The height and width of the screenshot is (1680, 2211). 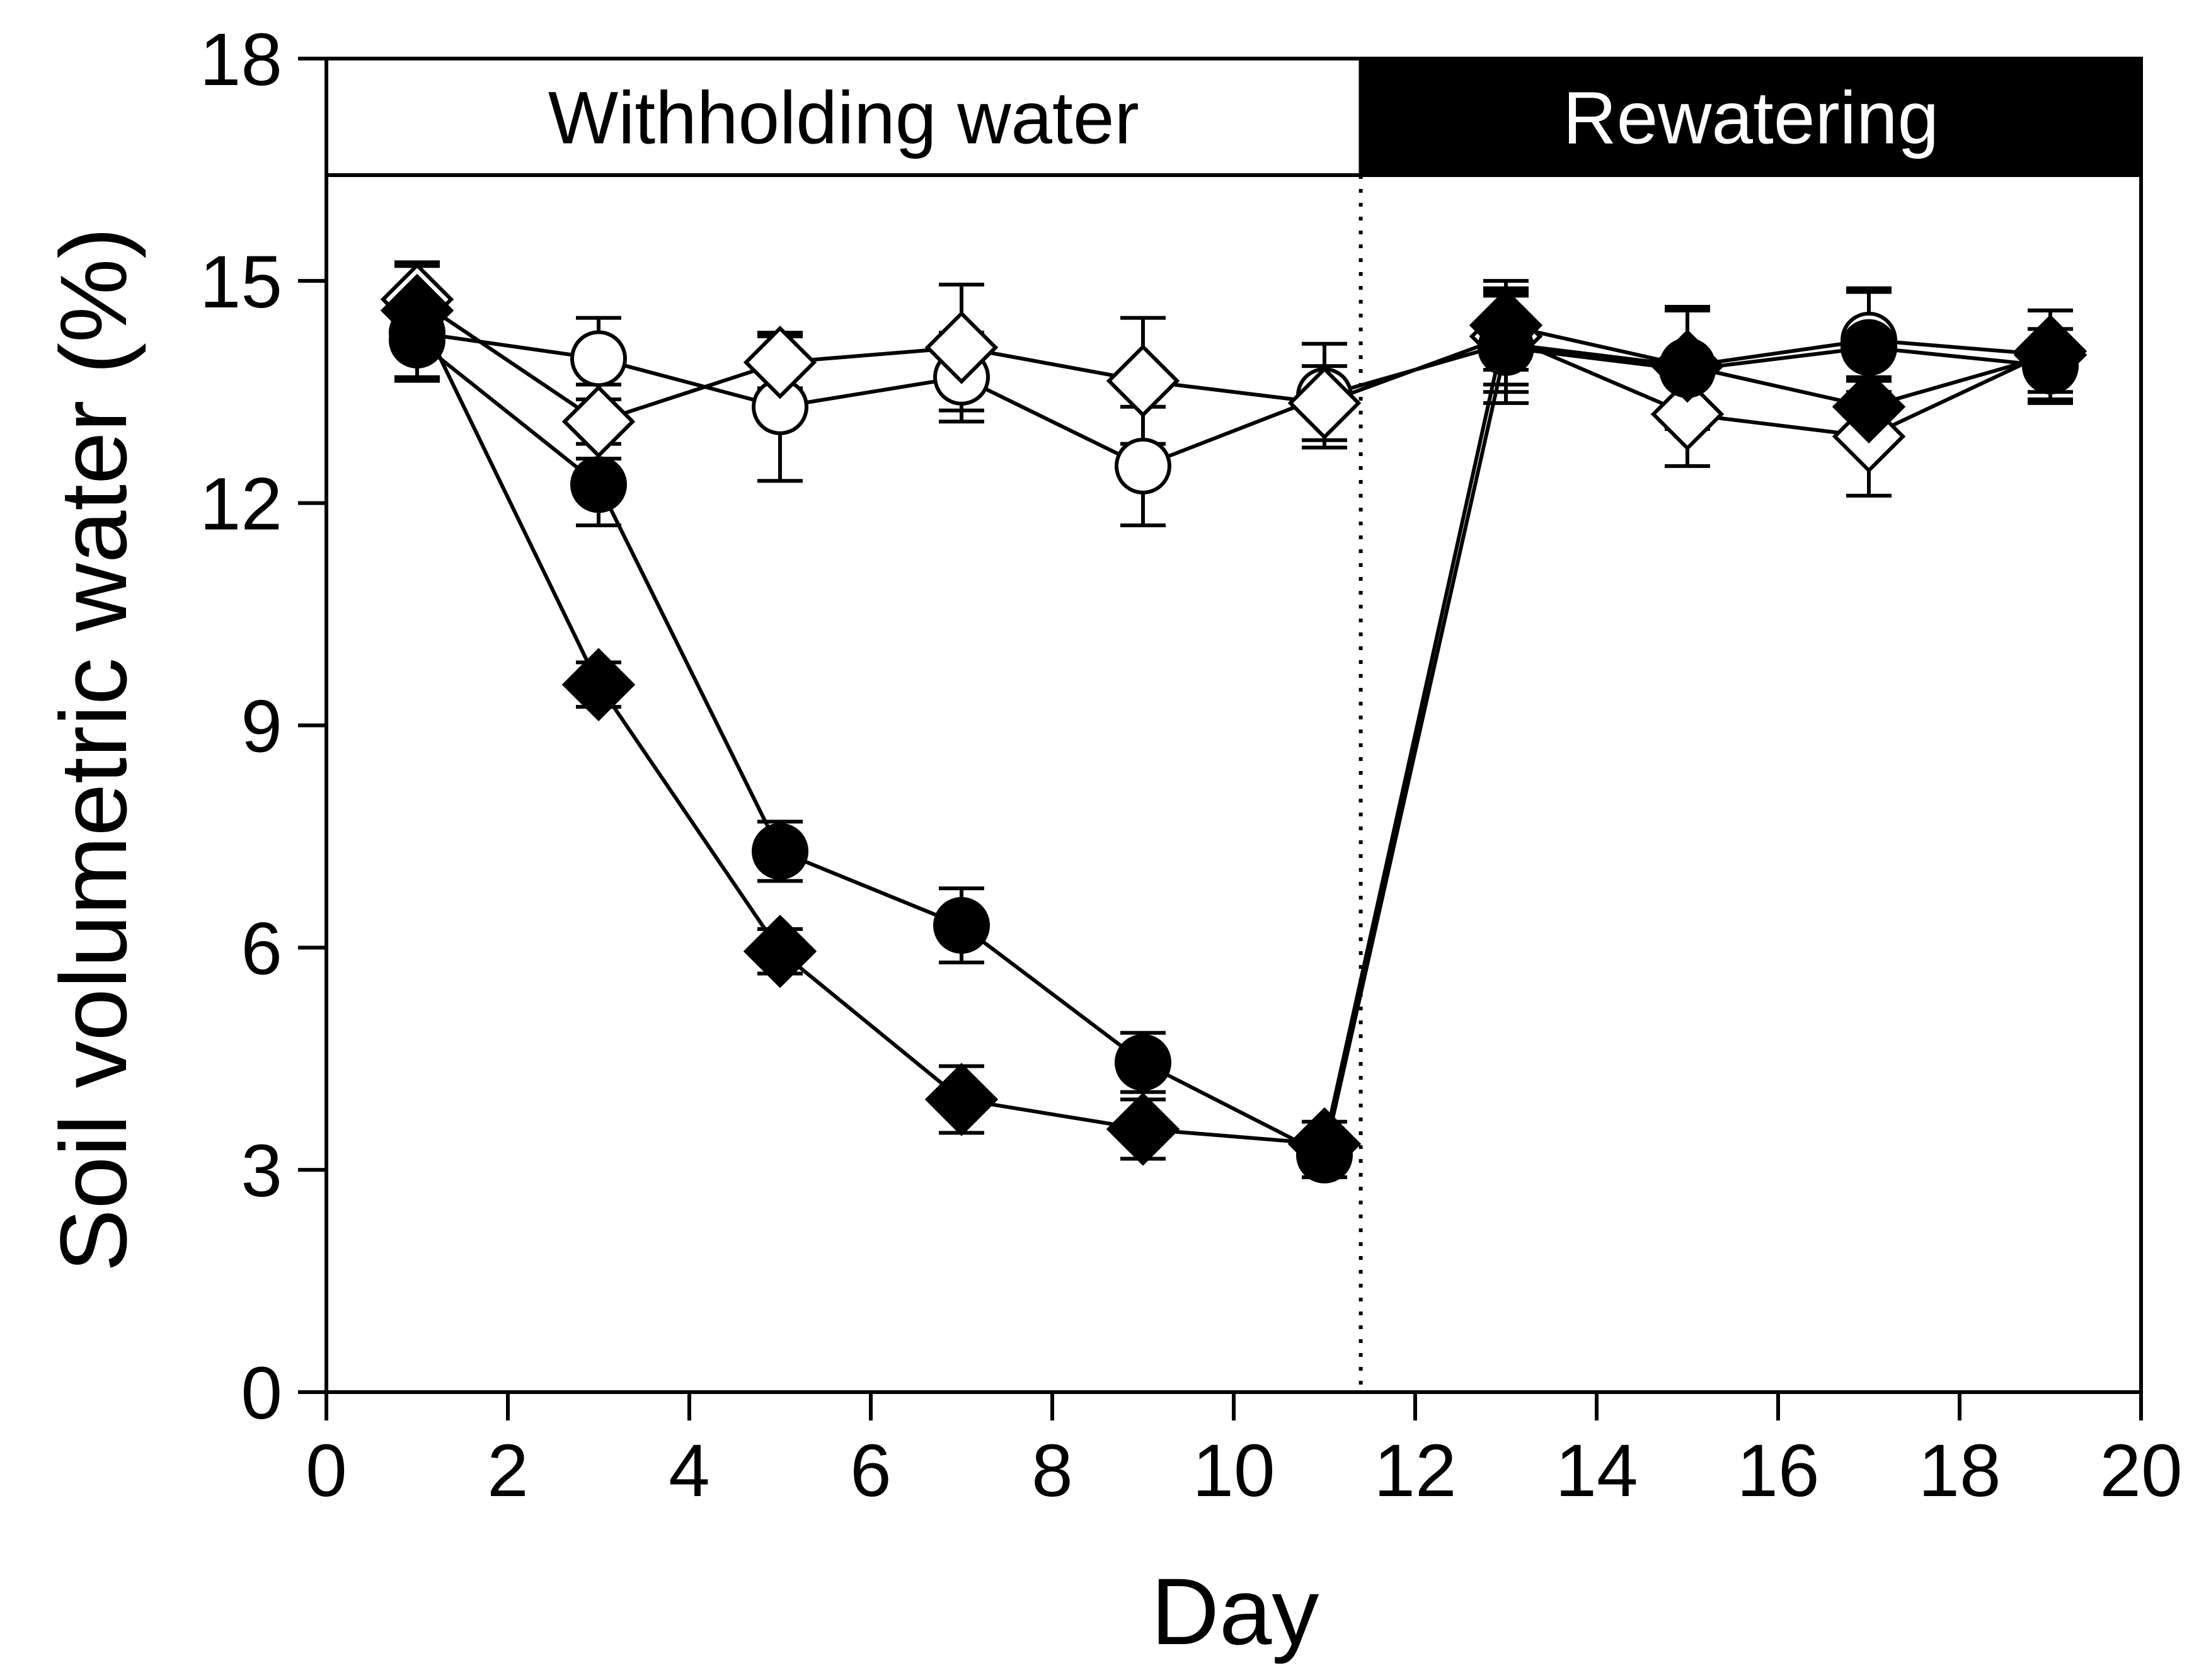 I want to click on phase-band: Withholding water Rewatering, so click(x=1234, y=117).